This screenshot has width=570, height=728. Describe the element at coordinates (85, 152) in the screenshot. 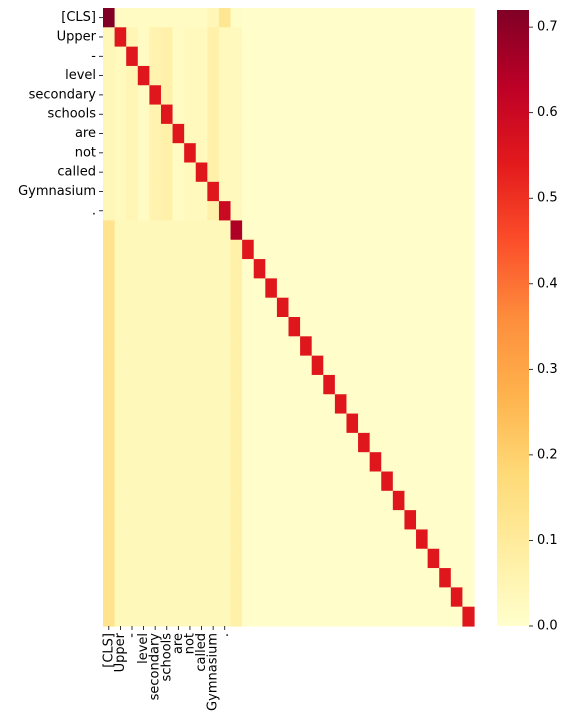

I see `y-tick-label: not` at that location.